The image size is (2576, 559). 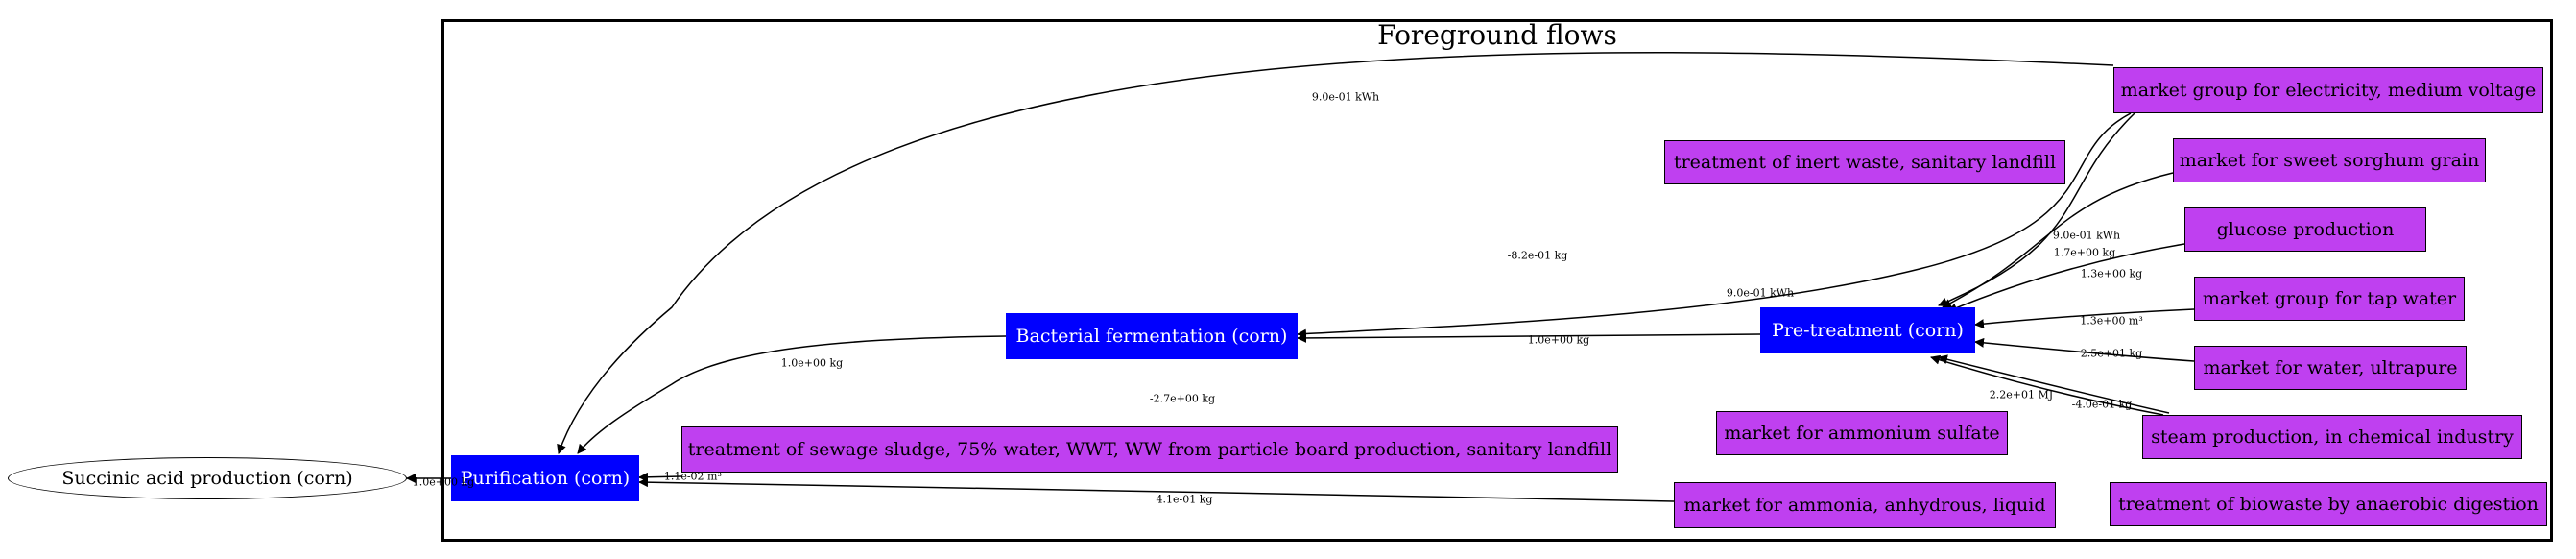 What do you see at coordinates (2054, 384) in the screenshot?
I see `edge-steam-pretreatment-a` at bounding box center [2054, 384].